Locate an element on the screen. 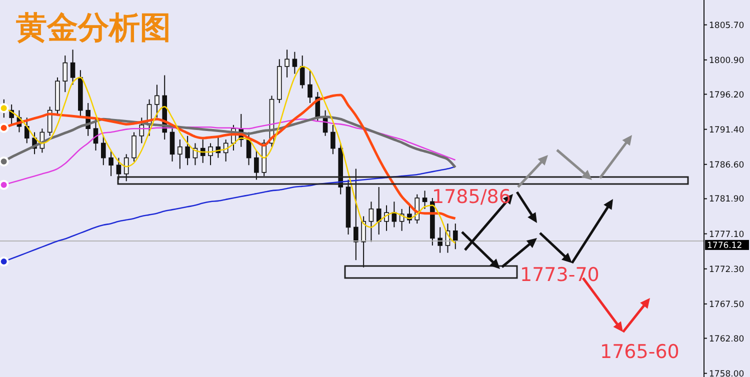 The width and height of the screenshot is (750, 377). chart-title: 黄金分析图 is located at coordinates (93, 28).